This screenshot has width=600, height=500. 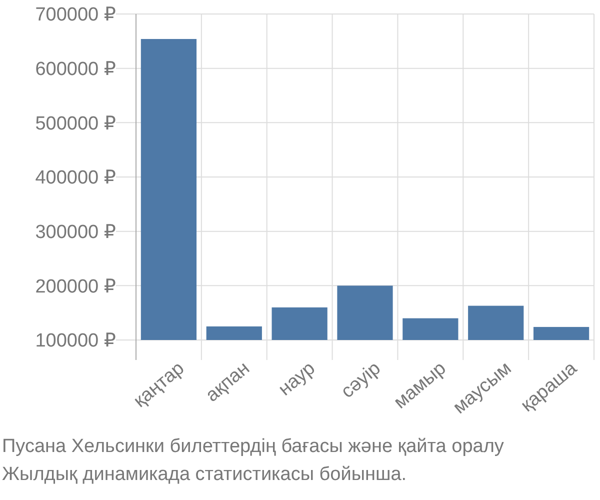 What do you see at coordinates (75, 123) in the screenshot?
I see `y-tick-label: 500000 ₽` at bounding box center [75, 123].